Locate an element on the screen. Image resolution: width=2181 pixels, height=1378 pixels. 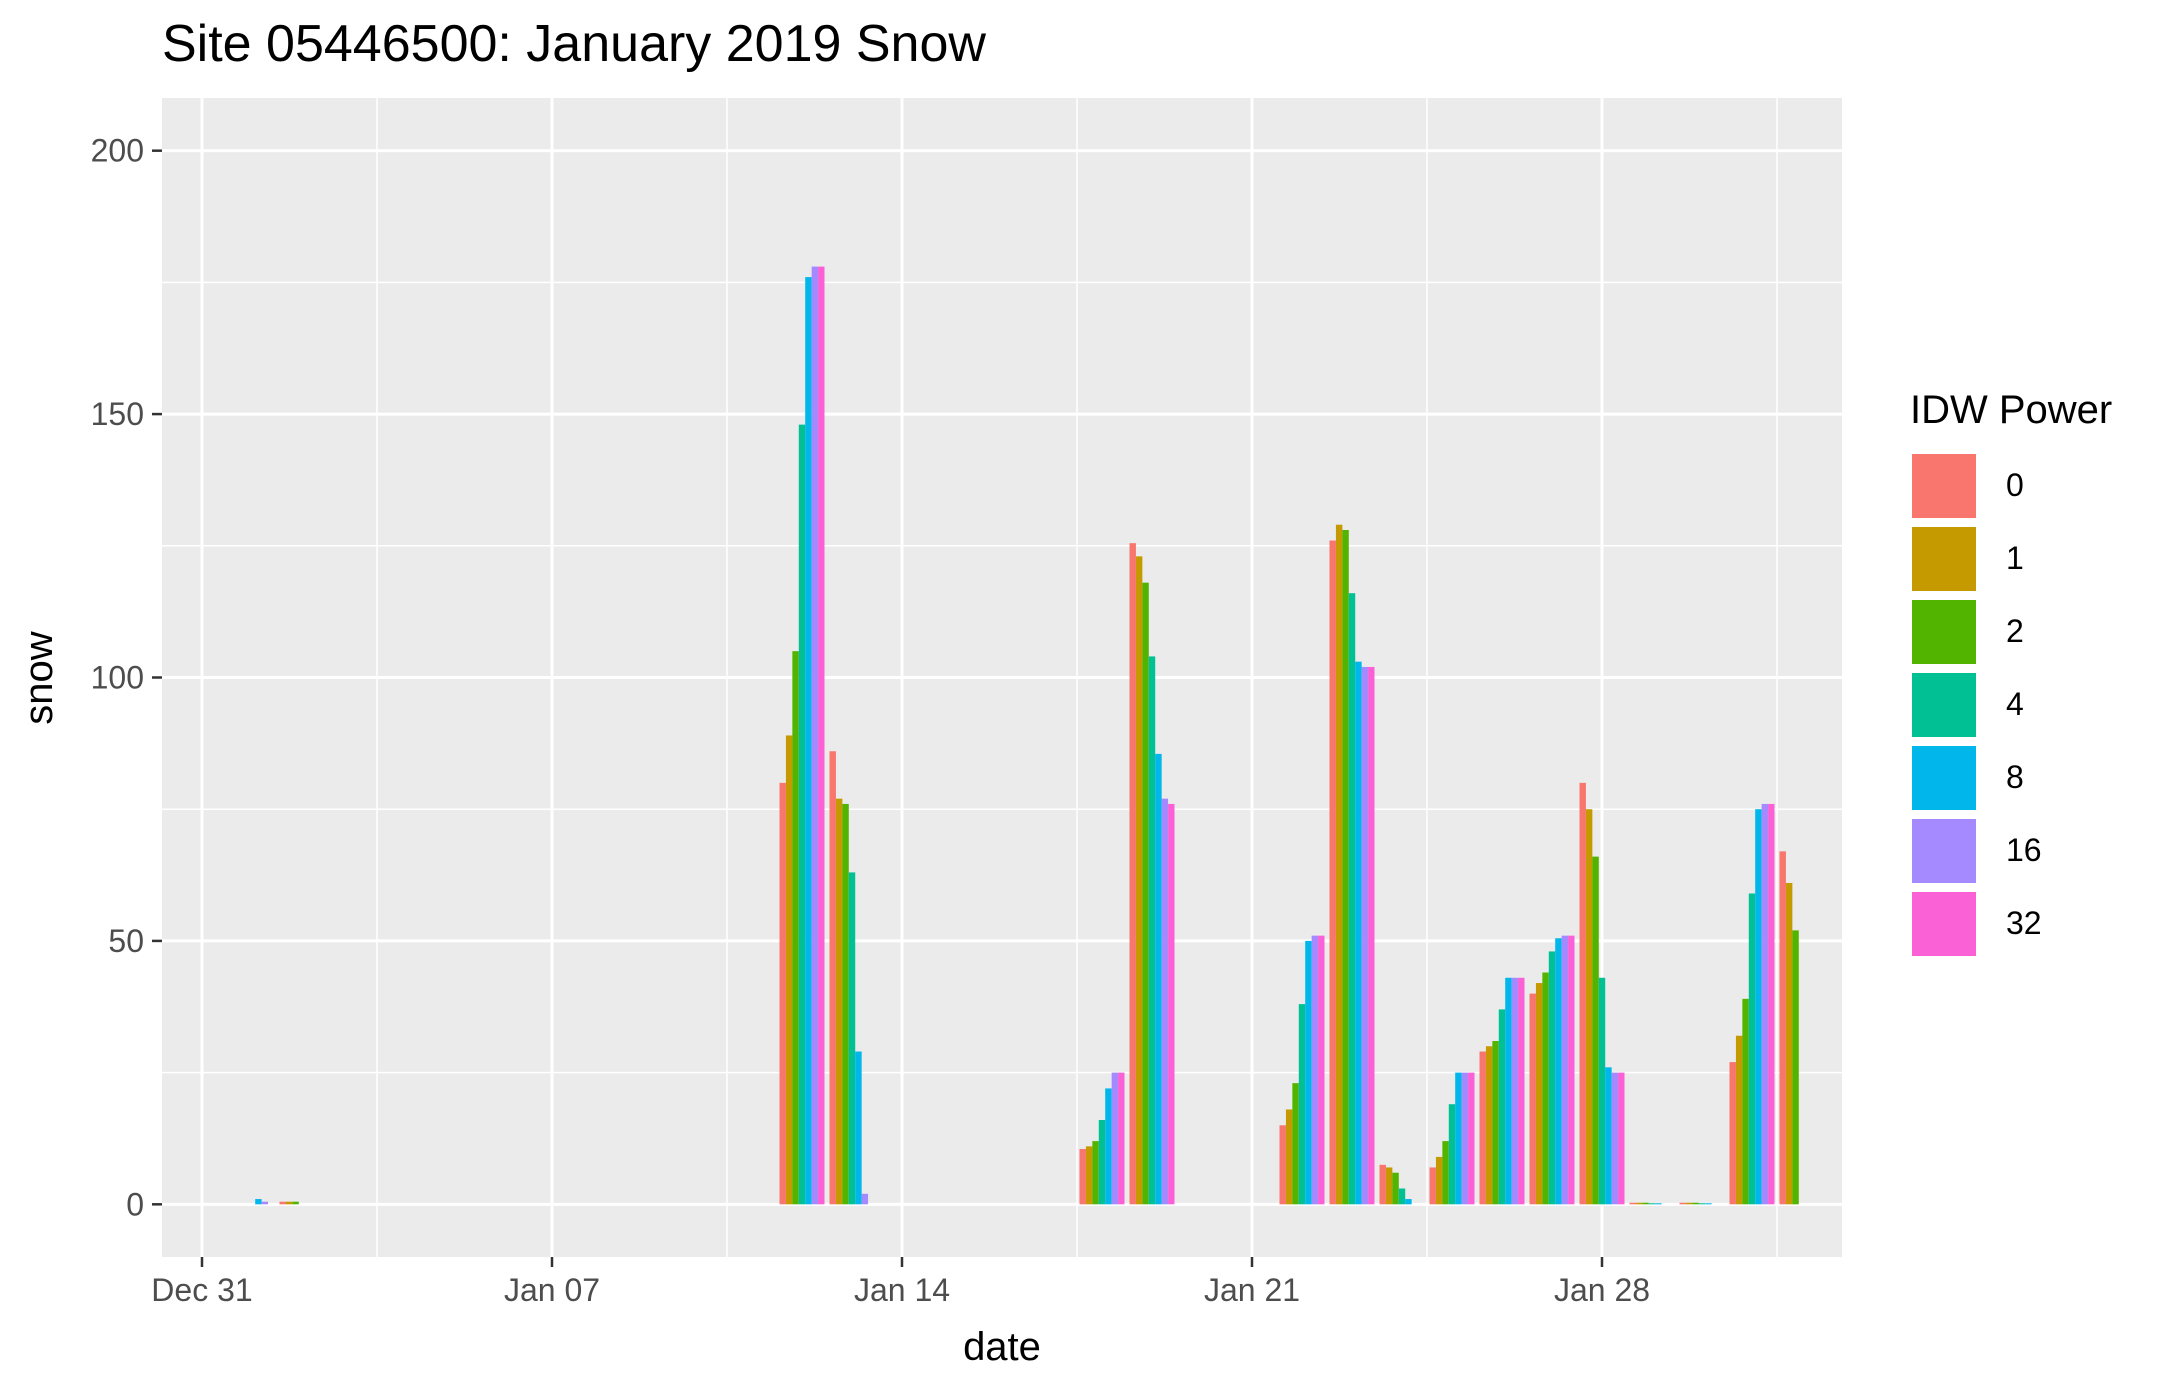
legend-item: 0 is located at coordinates (2011, 485).